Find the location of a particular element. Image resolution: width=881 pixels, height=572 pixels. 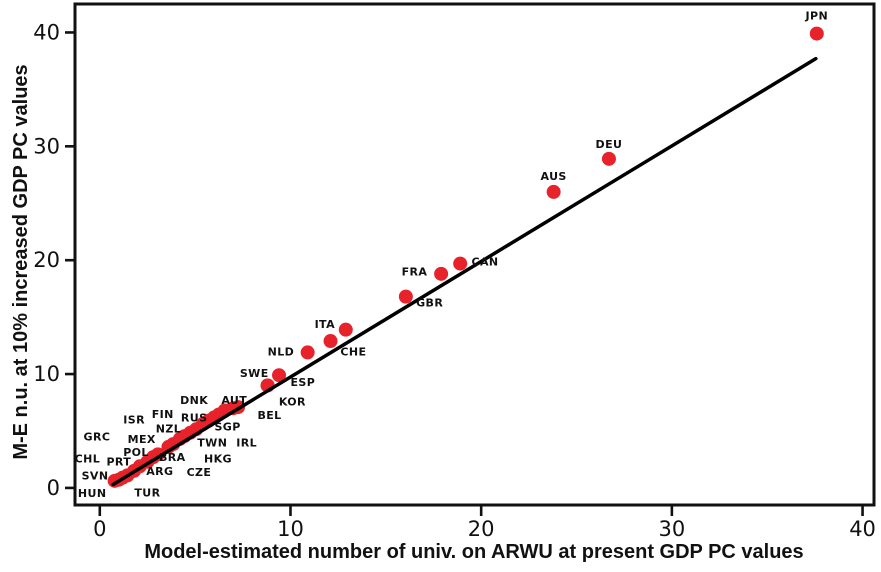

data-point-nld is located at coordinates (307, 352).